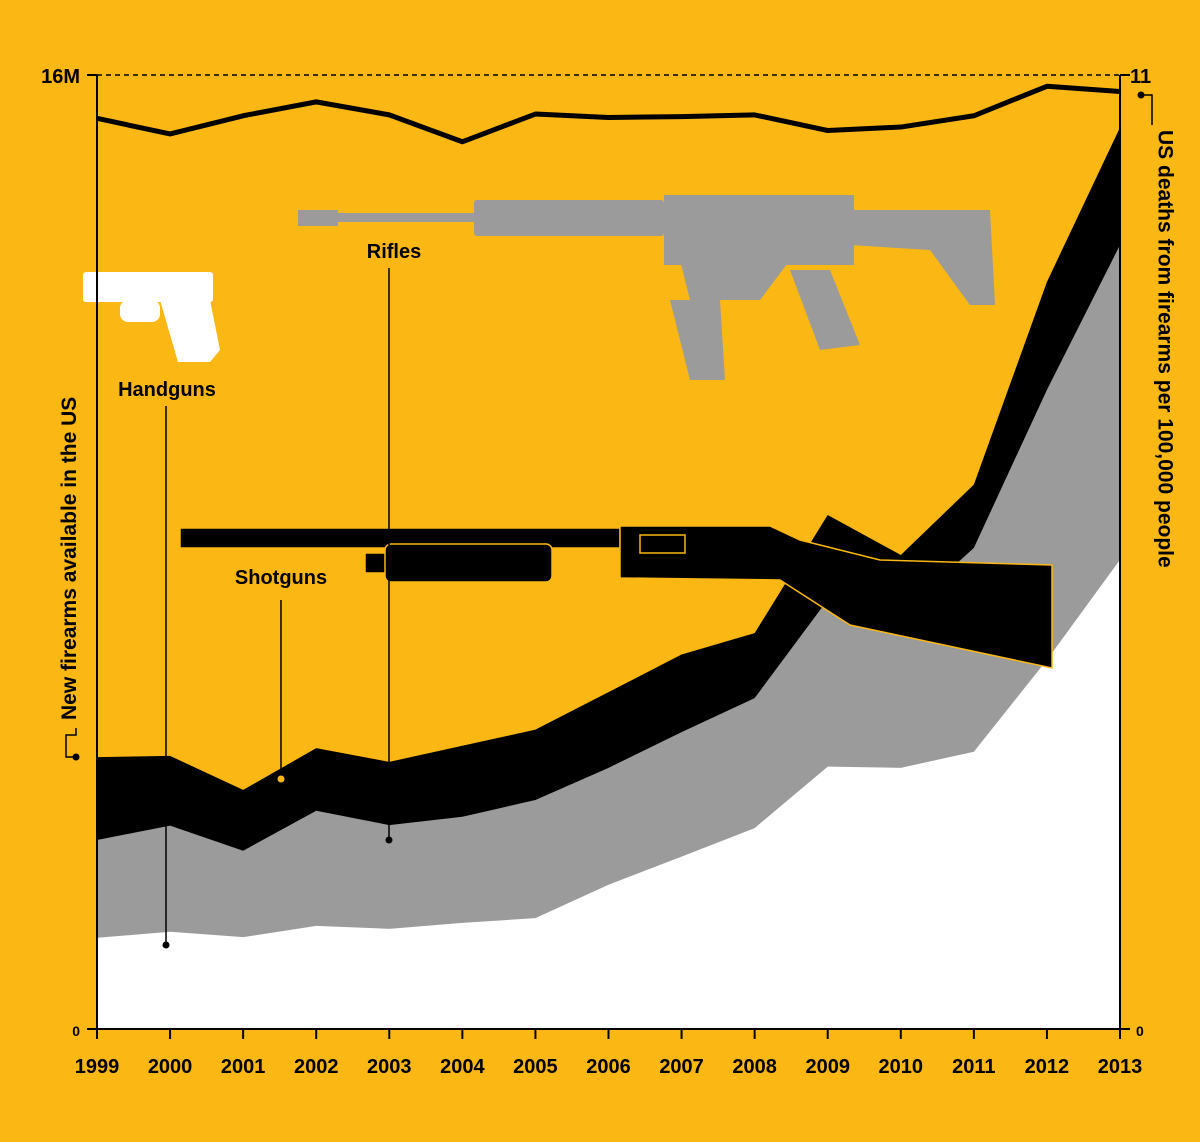  What do you see at coordinates (170, 1067) in the screenshot?
I see `x-tick-label: 2000` at bounding box center [170, 1067].